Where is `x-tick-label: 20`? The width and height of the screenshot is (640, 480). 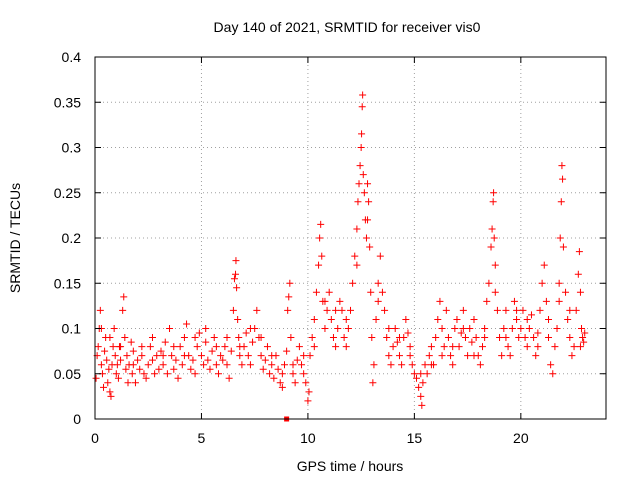 x-tick-label: 20 is located at coordinates (521, 438).